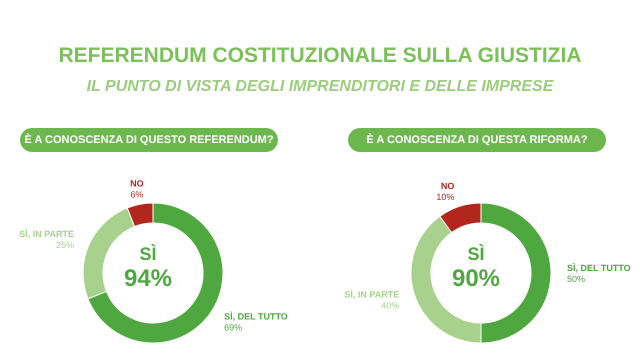 The height and width of the screenshot is (351, 640). Describe the element at coordinates (65, 245) in the screenshot. I see `data-label: 25%` at that location.